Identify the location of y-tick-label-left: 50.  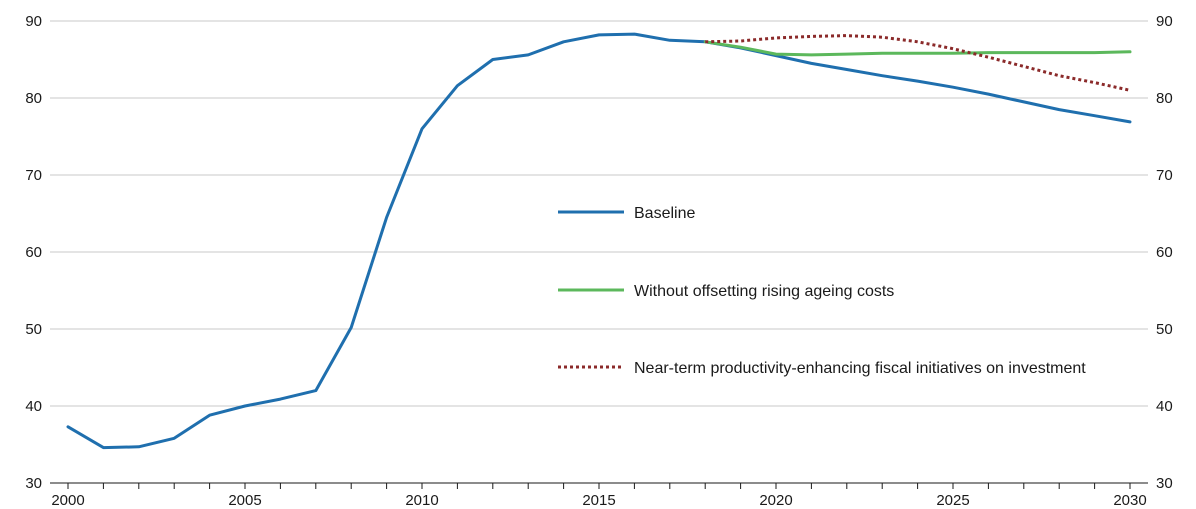
(33, 329).